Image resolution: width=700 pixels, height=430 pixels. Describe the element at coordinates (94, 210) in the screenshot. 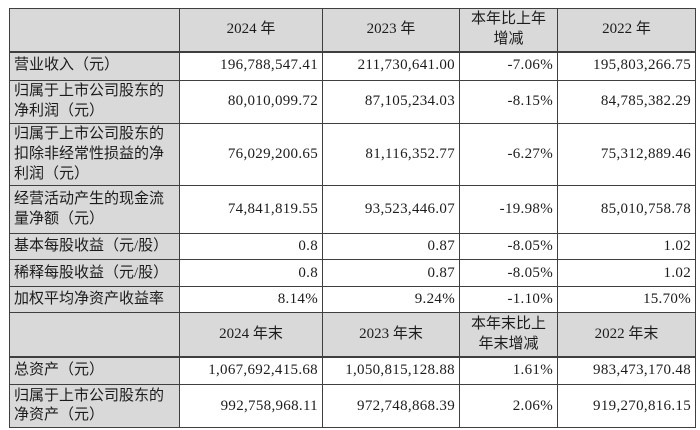

I see `row-label: 经营活动产生的现金流量净额（元）` at that location.